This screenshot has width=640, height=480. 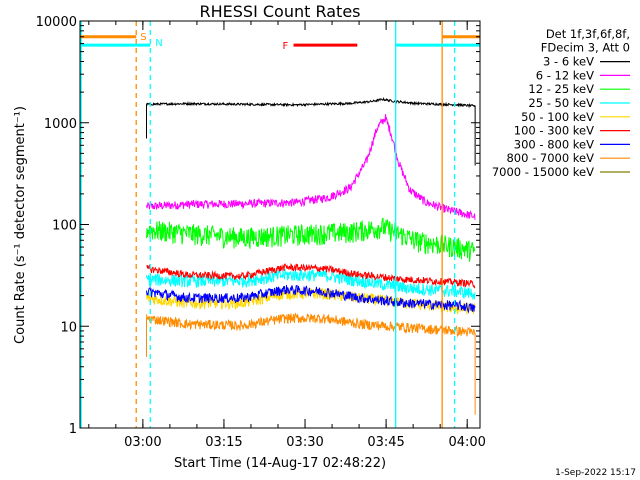 I want to click on y-tick-label: 10000, so click(x=56, y=22).